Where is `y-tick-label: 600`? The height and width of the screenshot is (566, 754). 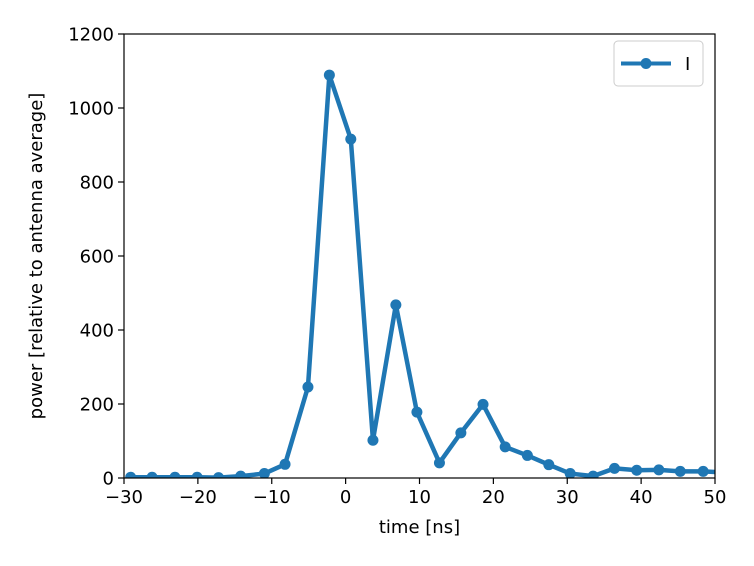 y-tick-label: 600 is located at coordinates (97, 257).